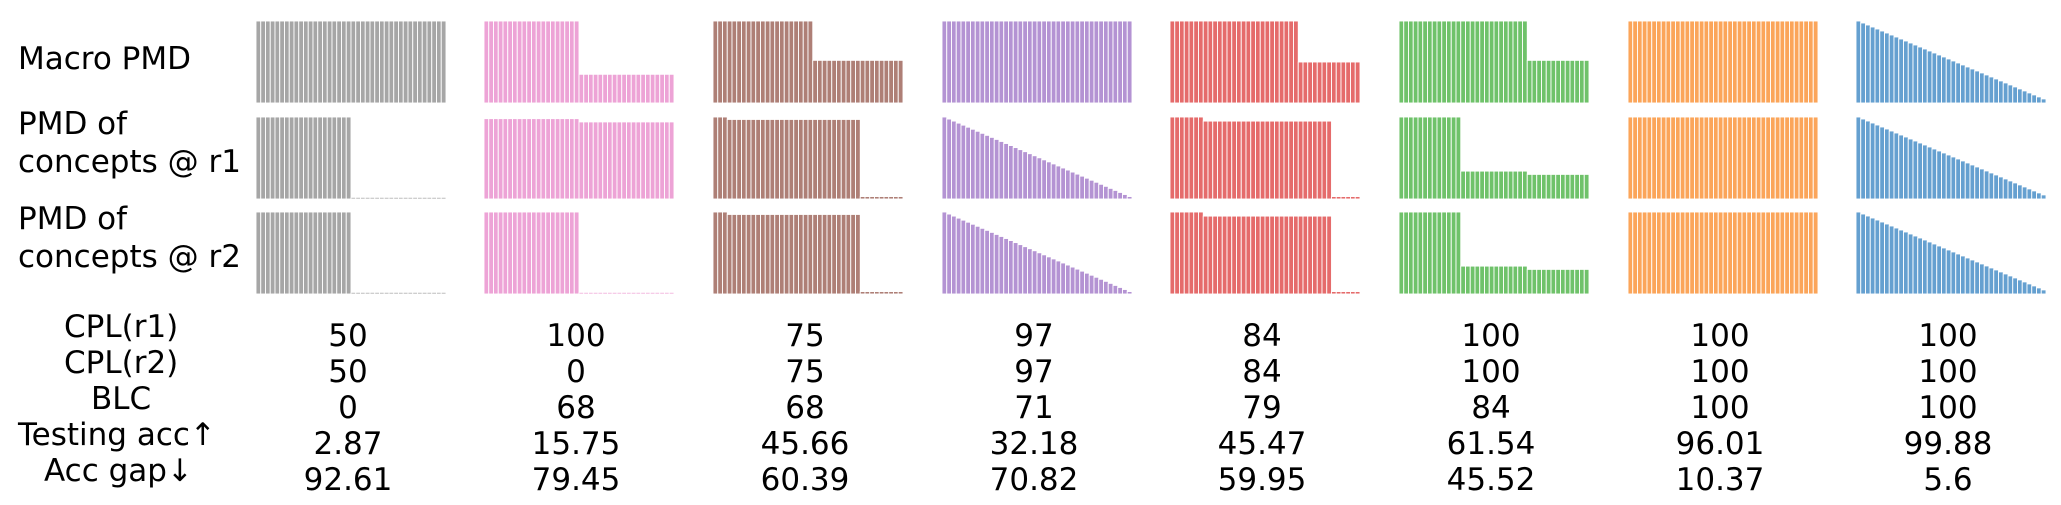  Describe the element at coordinates (348, 480) in the screenshot. I see `metric-value-col1-5: 92.61` at that location.